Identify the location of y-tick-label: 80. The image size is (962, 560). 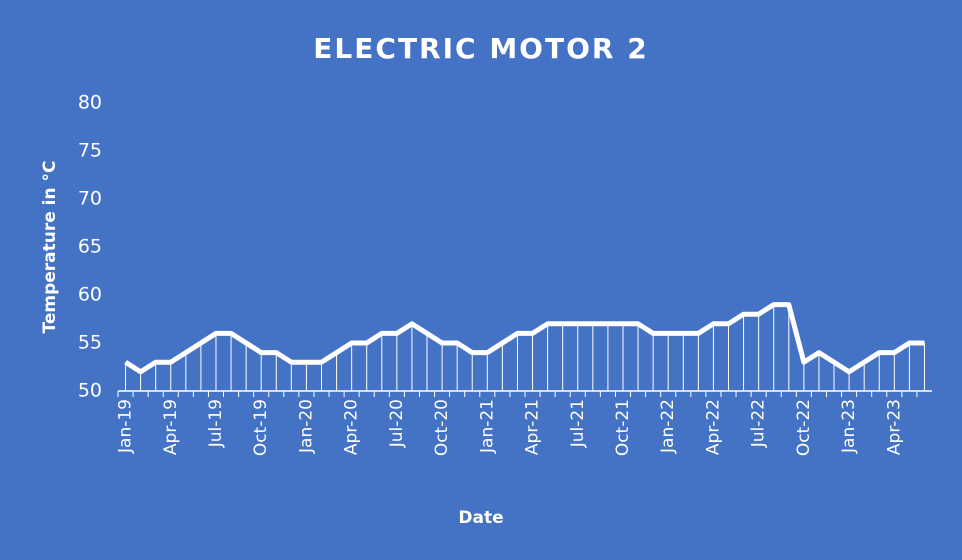
(90, 103).